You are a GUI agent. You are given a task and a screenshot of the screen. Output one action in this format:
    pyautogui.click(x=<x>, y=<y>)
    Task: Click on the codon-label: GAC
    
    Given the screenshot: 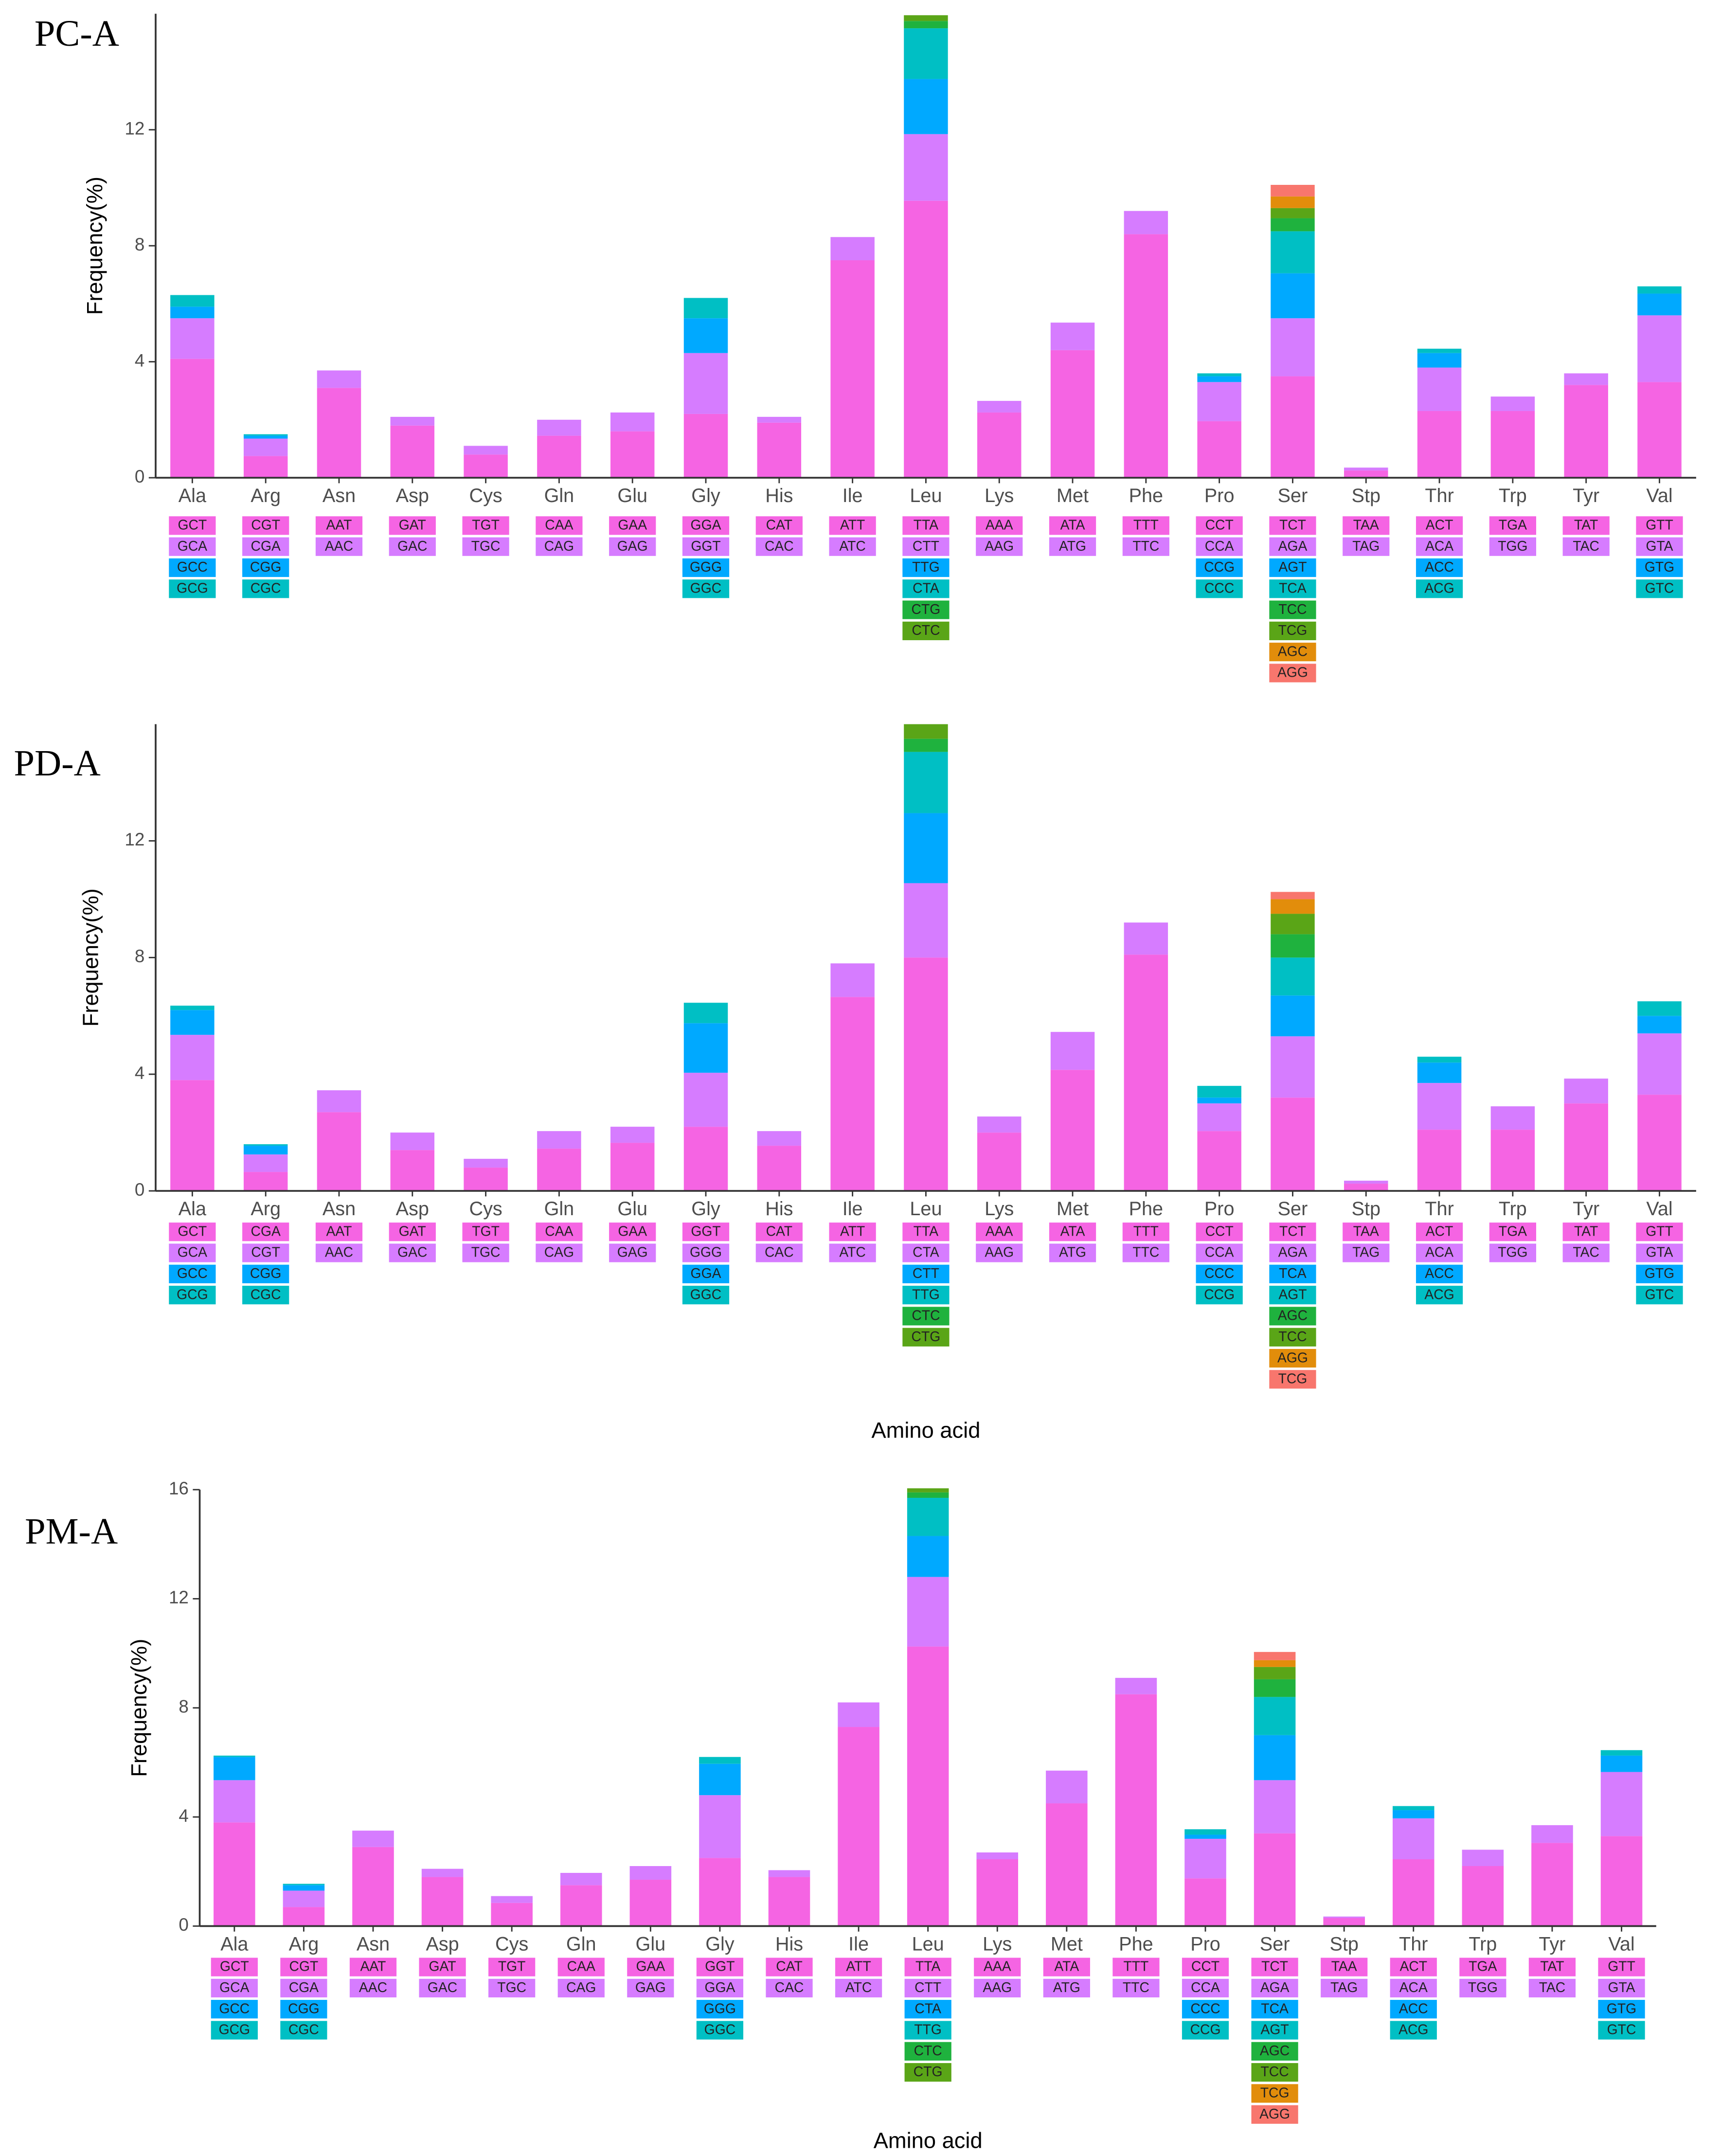 What is the action you would take?
    pyautogui.click(x=412, y=546)
    